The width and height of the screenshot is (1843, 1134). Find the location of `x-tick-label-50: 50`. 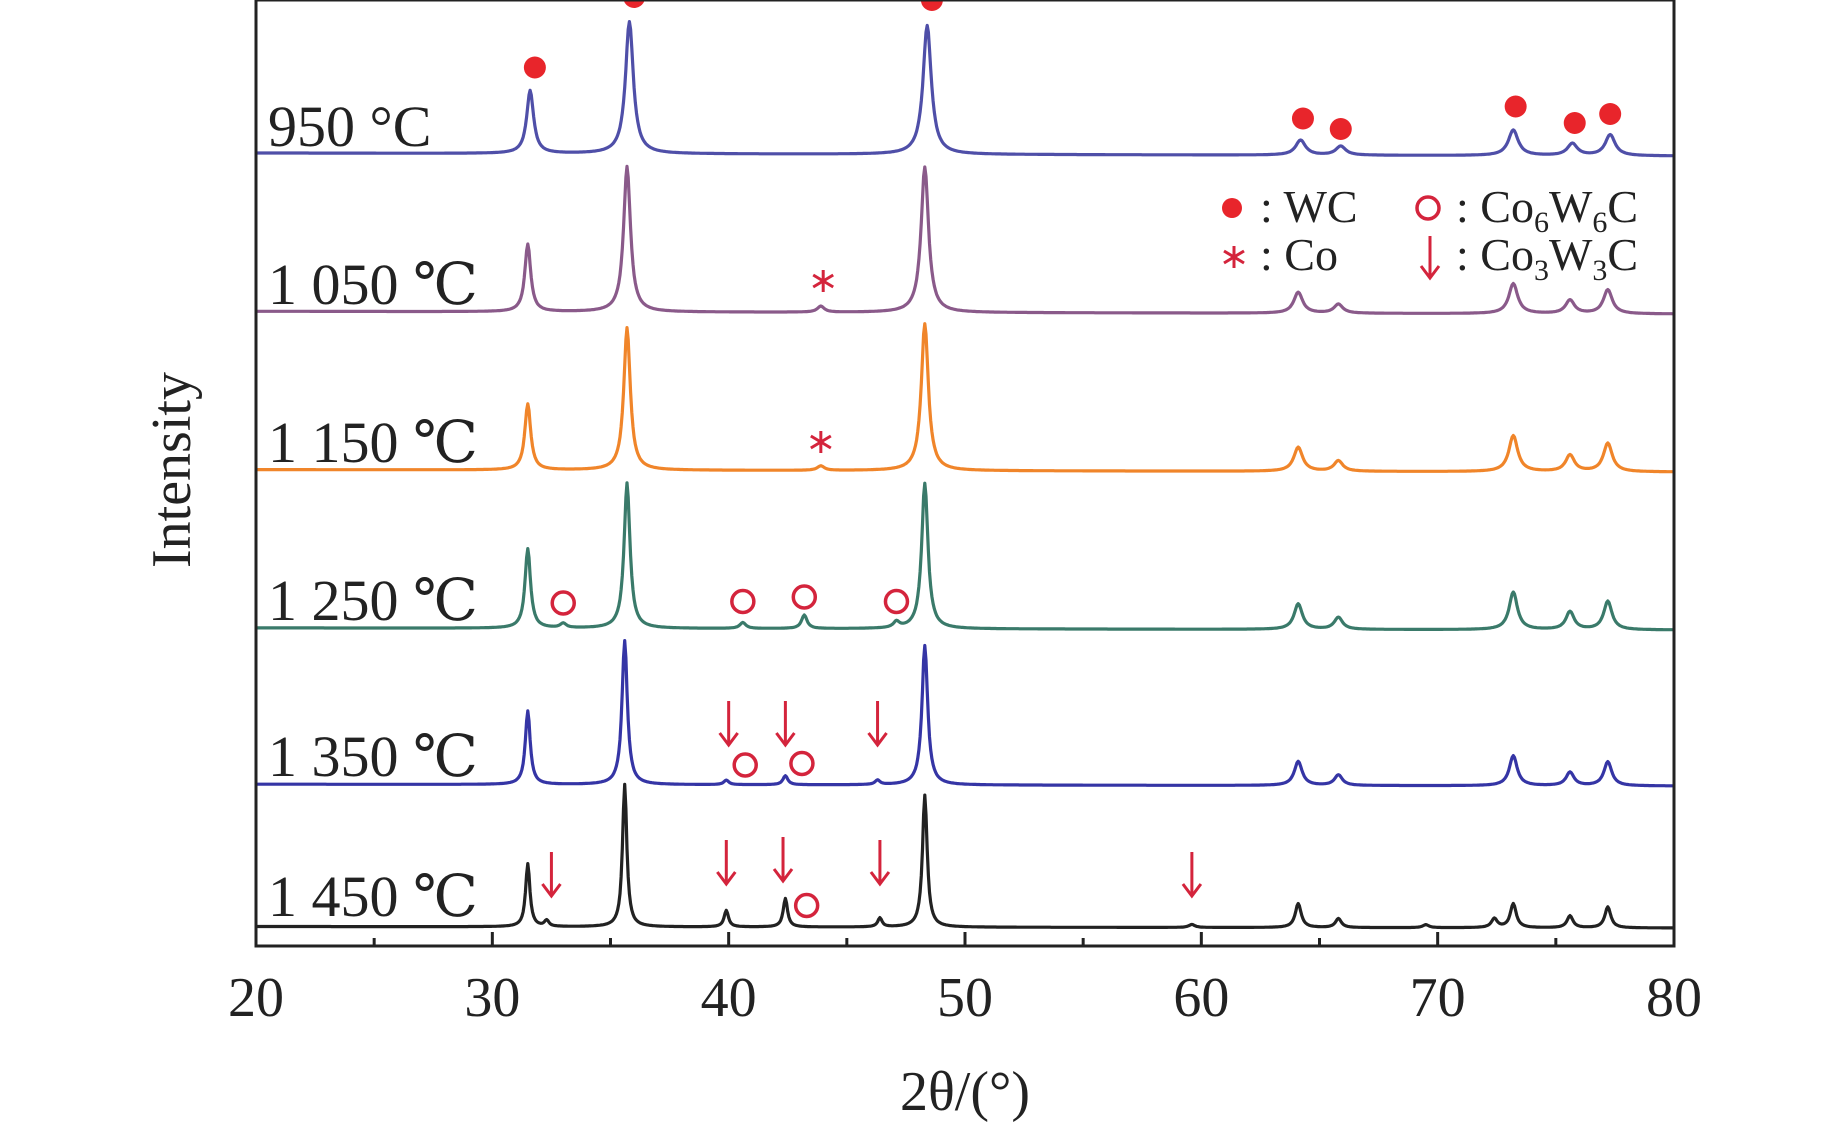

x-tick-label-50: 50 is located at coordinates (965, 998).